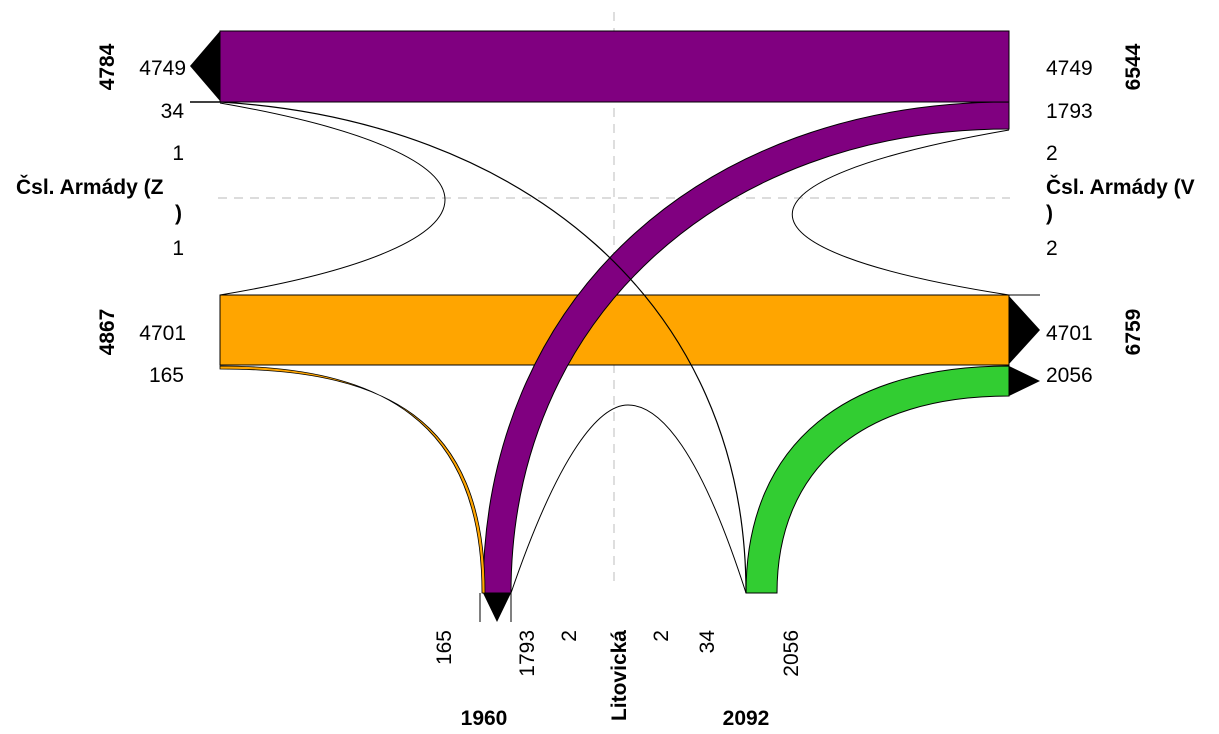 The width and height of the screenshot is (1219, 734). I want to click on south-label-1: 165, so click(444, 647).